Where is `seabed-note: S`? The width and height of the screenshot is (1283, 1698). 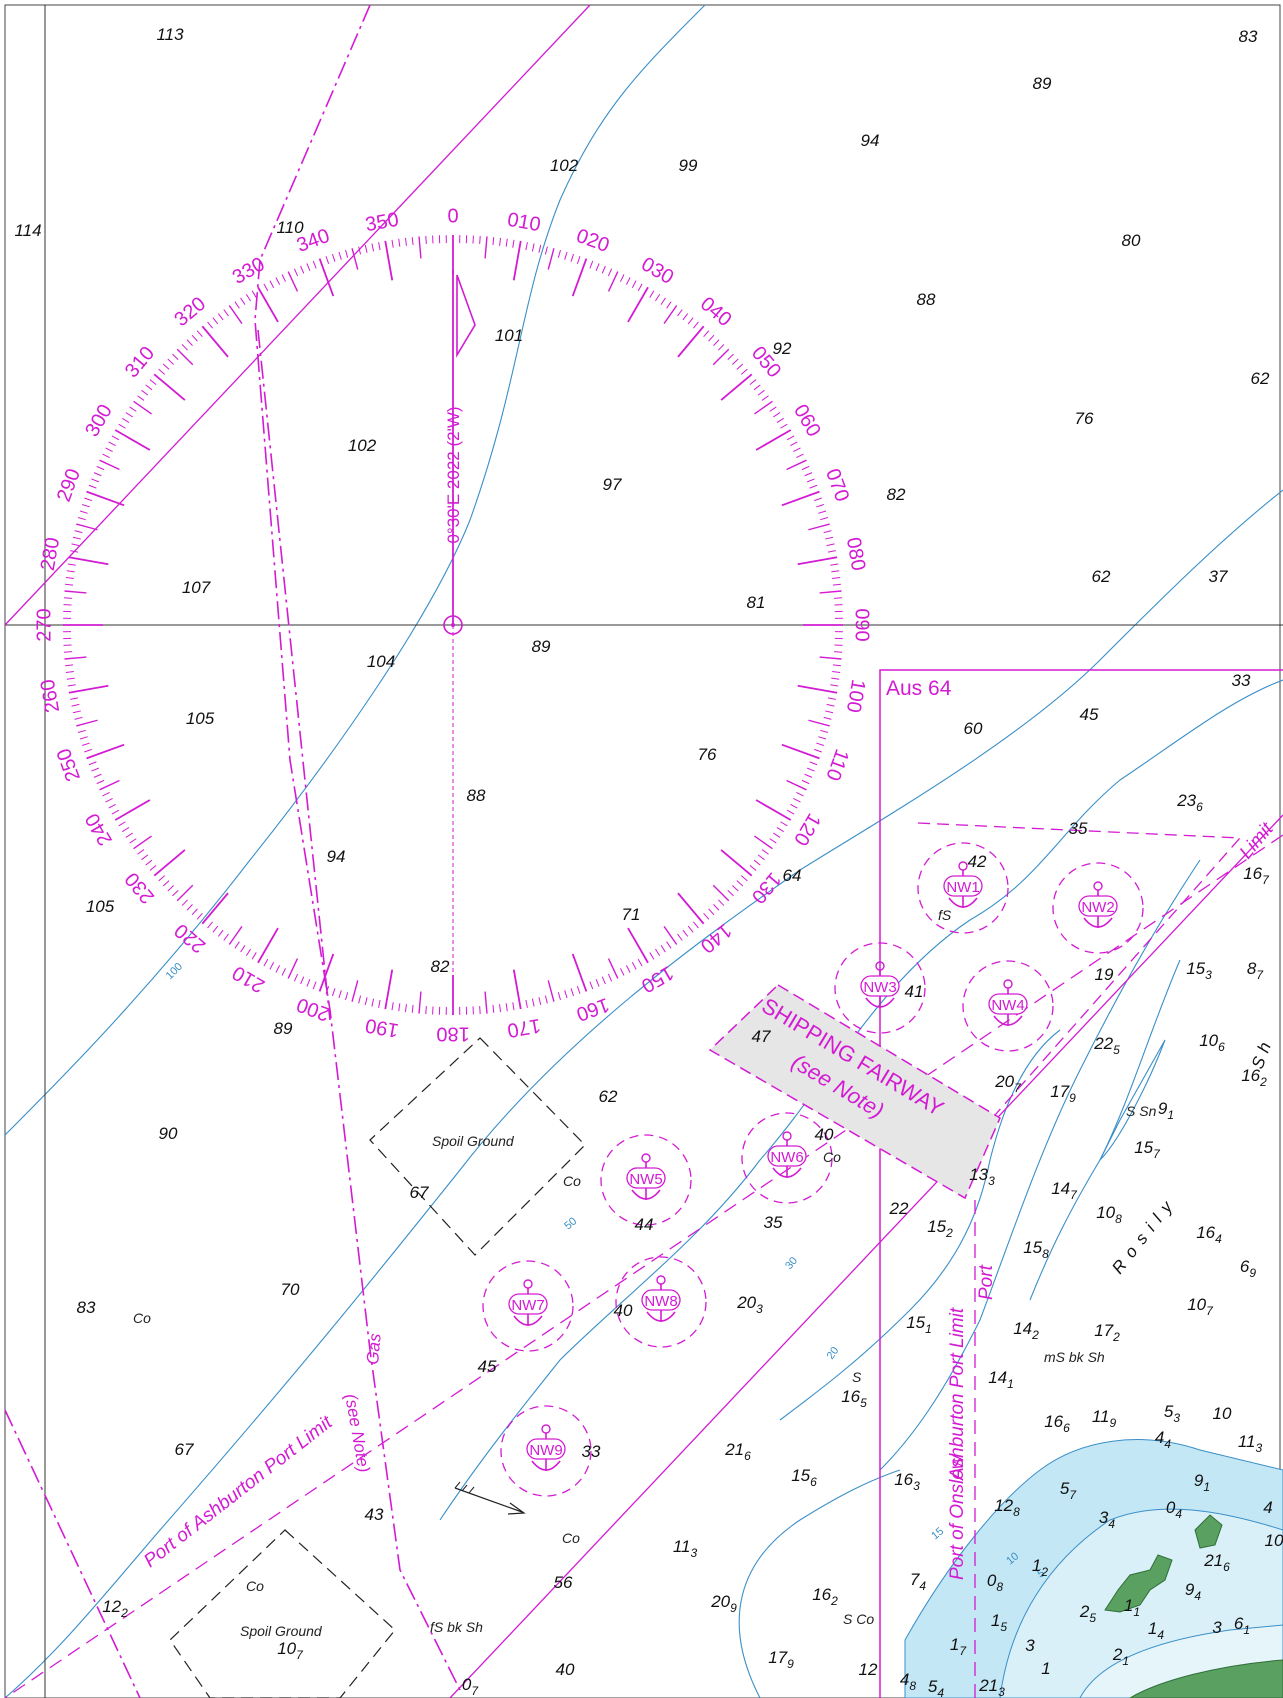
seabed-note: S is located at coordinates (857, 1377).